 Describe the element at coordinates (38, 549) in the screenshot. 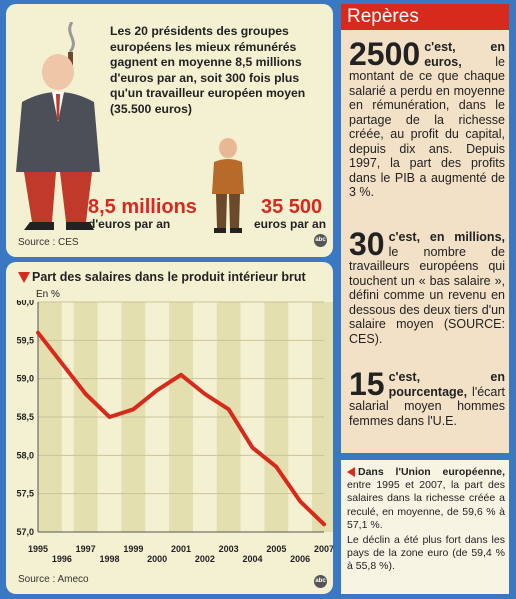

I see `x-tick-label: 1995` at that location.